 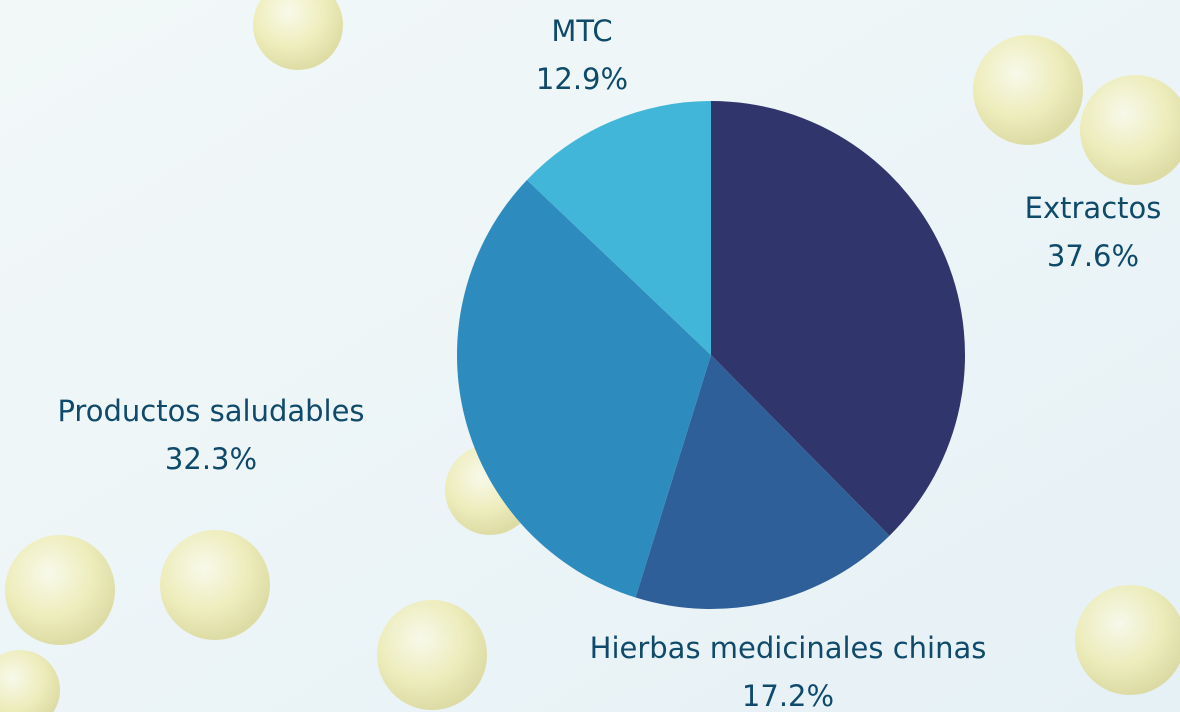 What do you see at coordinates (582, 79) in the screenshot?
I see `slice-value-label: 12.9%` at bounding box center [582, 79].